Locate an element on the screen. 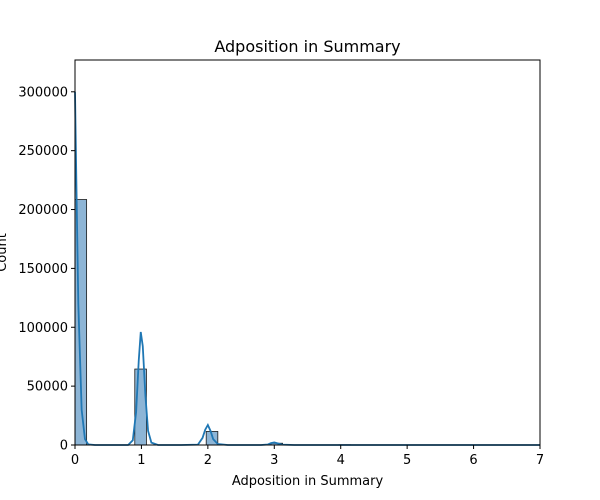 The image size is (600, 500). y-tick-label-1: 50000 is located at coordinates (47, 387).